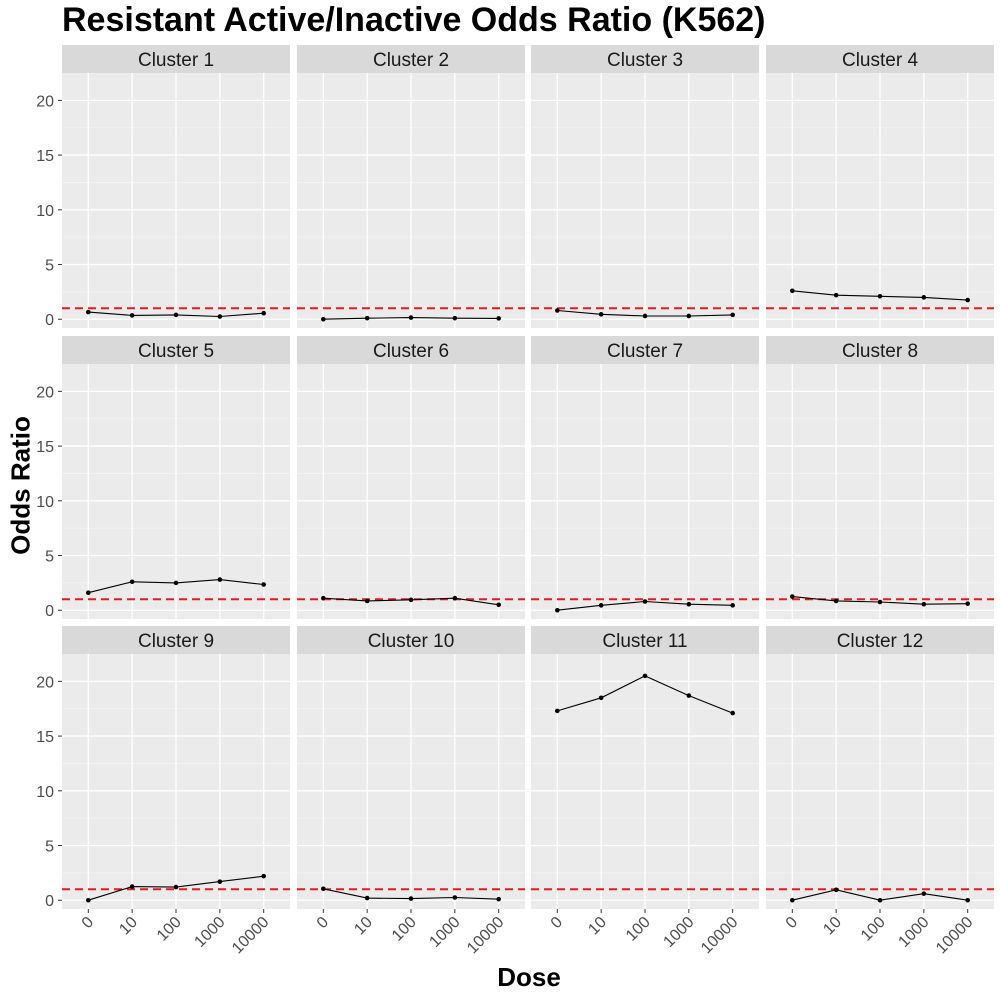 The height and width of the screenshot is (1000, 1000). What do you see at coordinates (20, 485) in the screenshot?
I see `y-axis-label: Odds Ratio` at bounding box center [20, 485].